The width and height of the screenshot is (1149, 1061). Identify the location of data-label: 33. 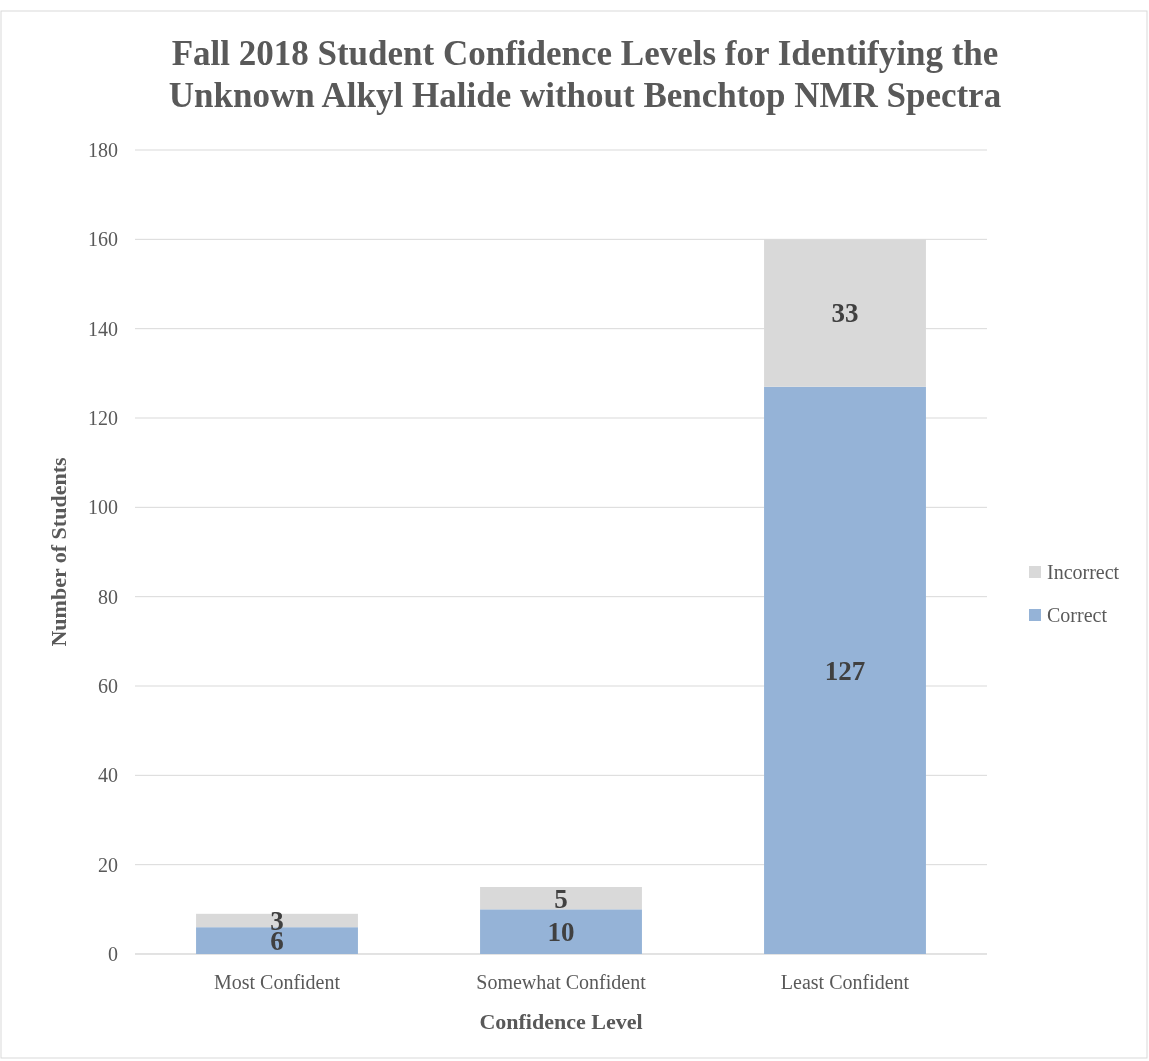
(845, 313).